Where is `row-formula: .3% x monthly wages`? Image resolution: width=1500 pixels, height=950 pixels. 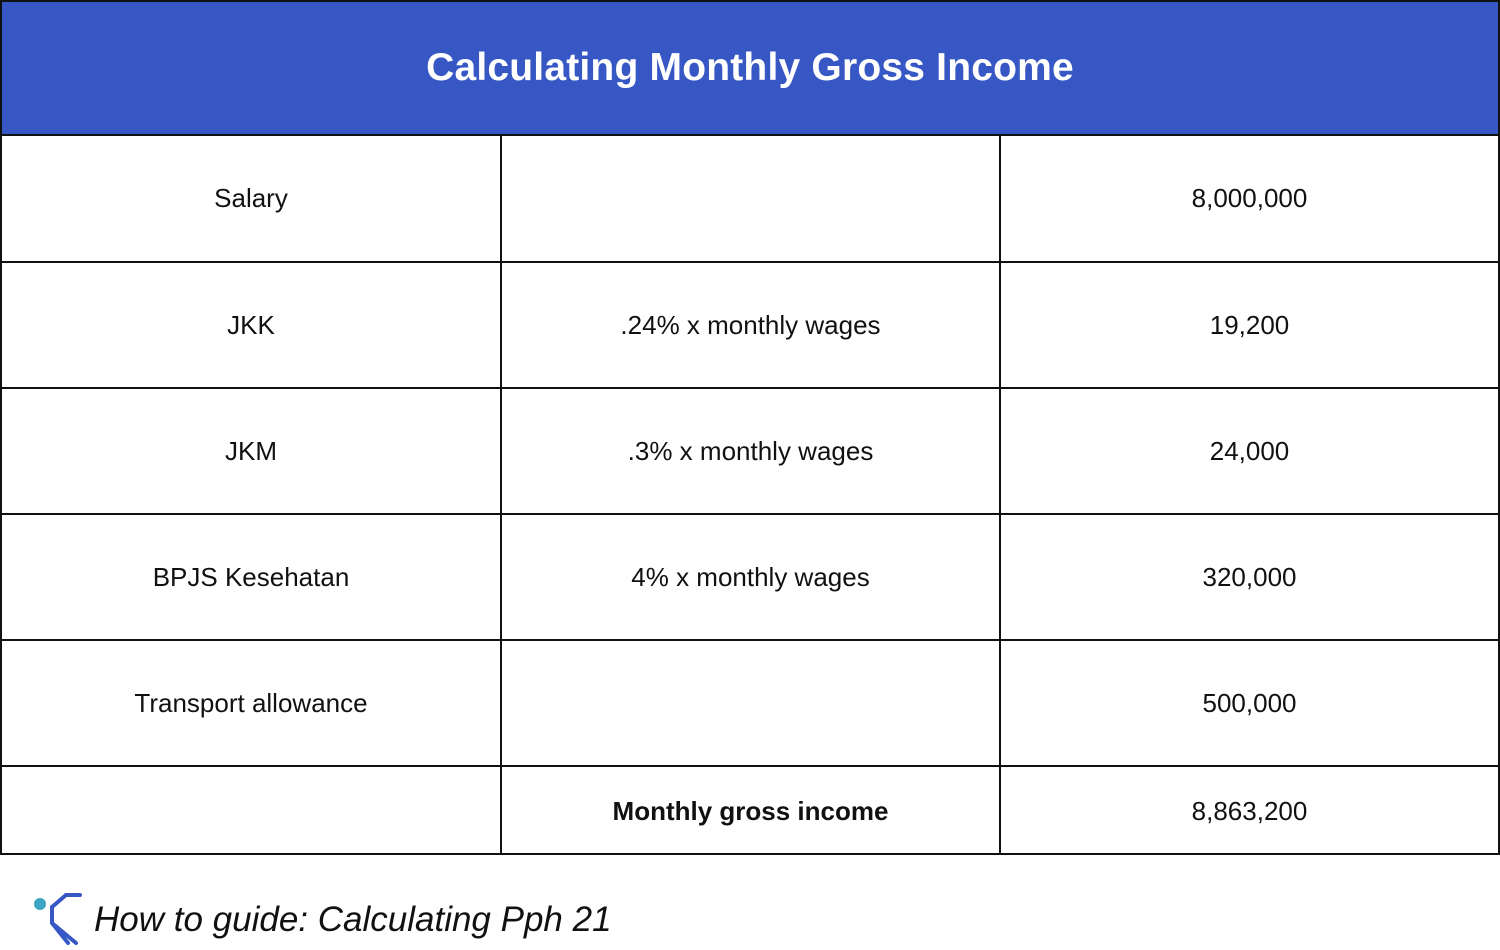
row-formula: .3% x monthly wages is located at coordinates (751, 451).